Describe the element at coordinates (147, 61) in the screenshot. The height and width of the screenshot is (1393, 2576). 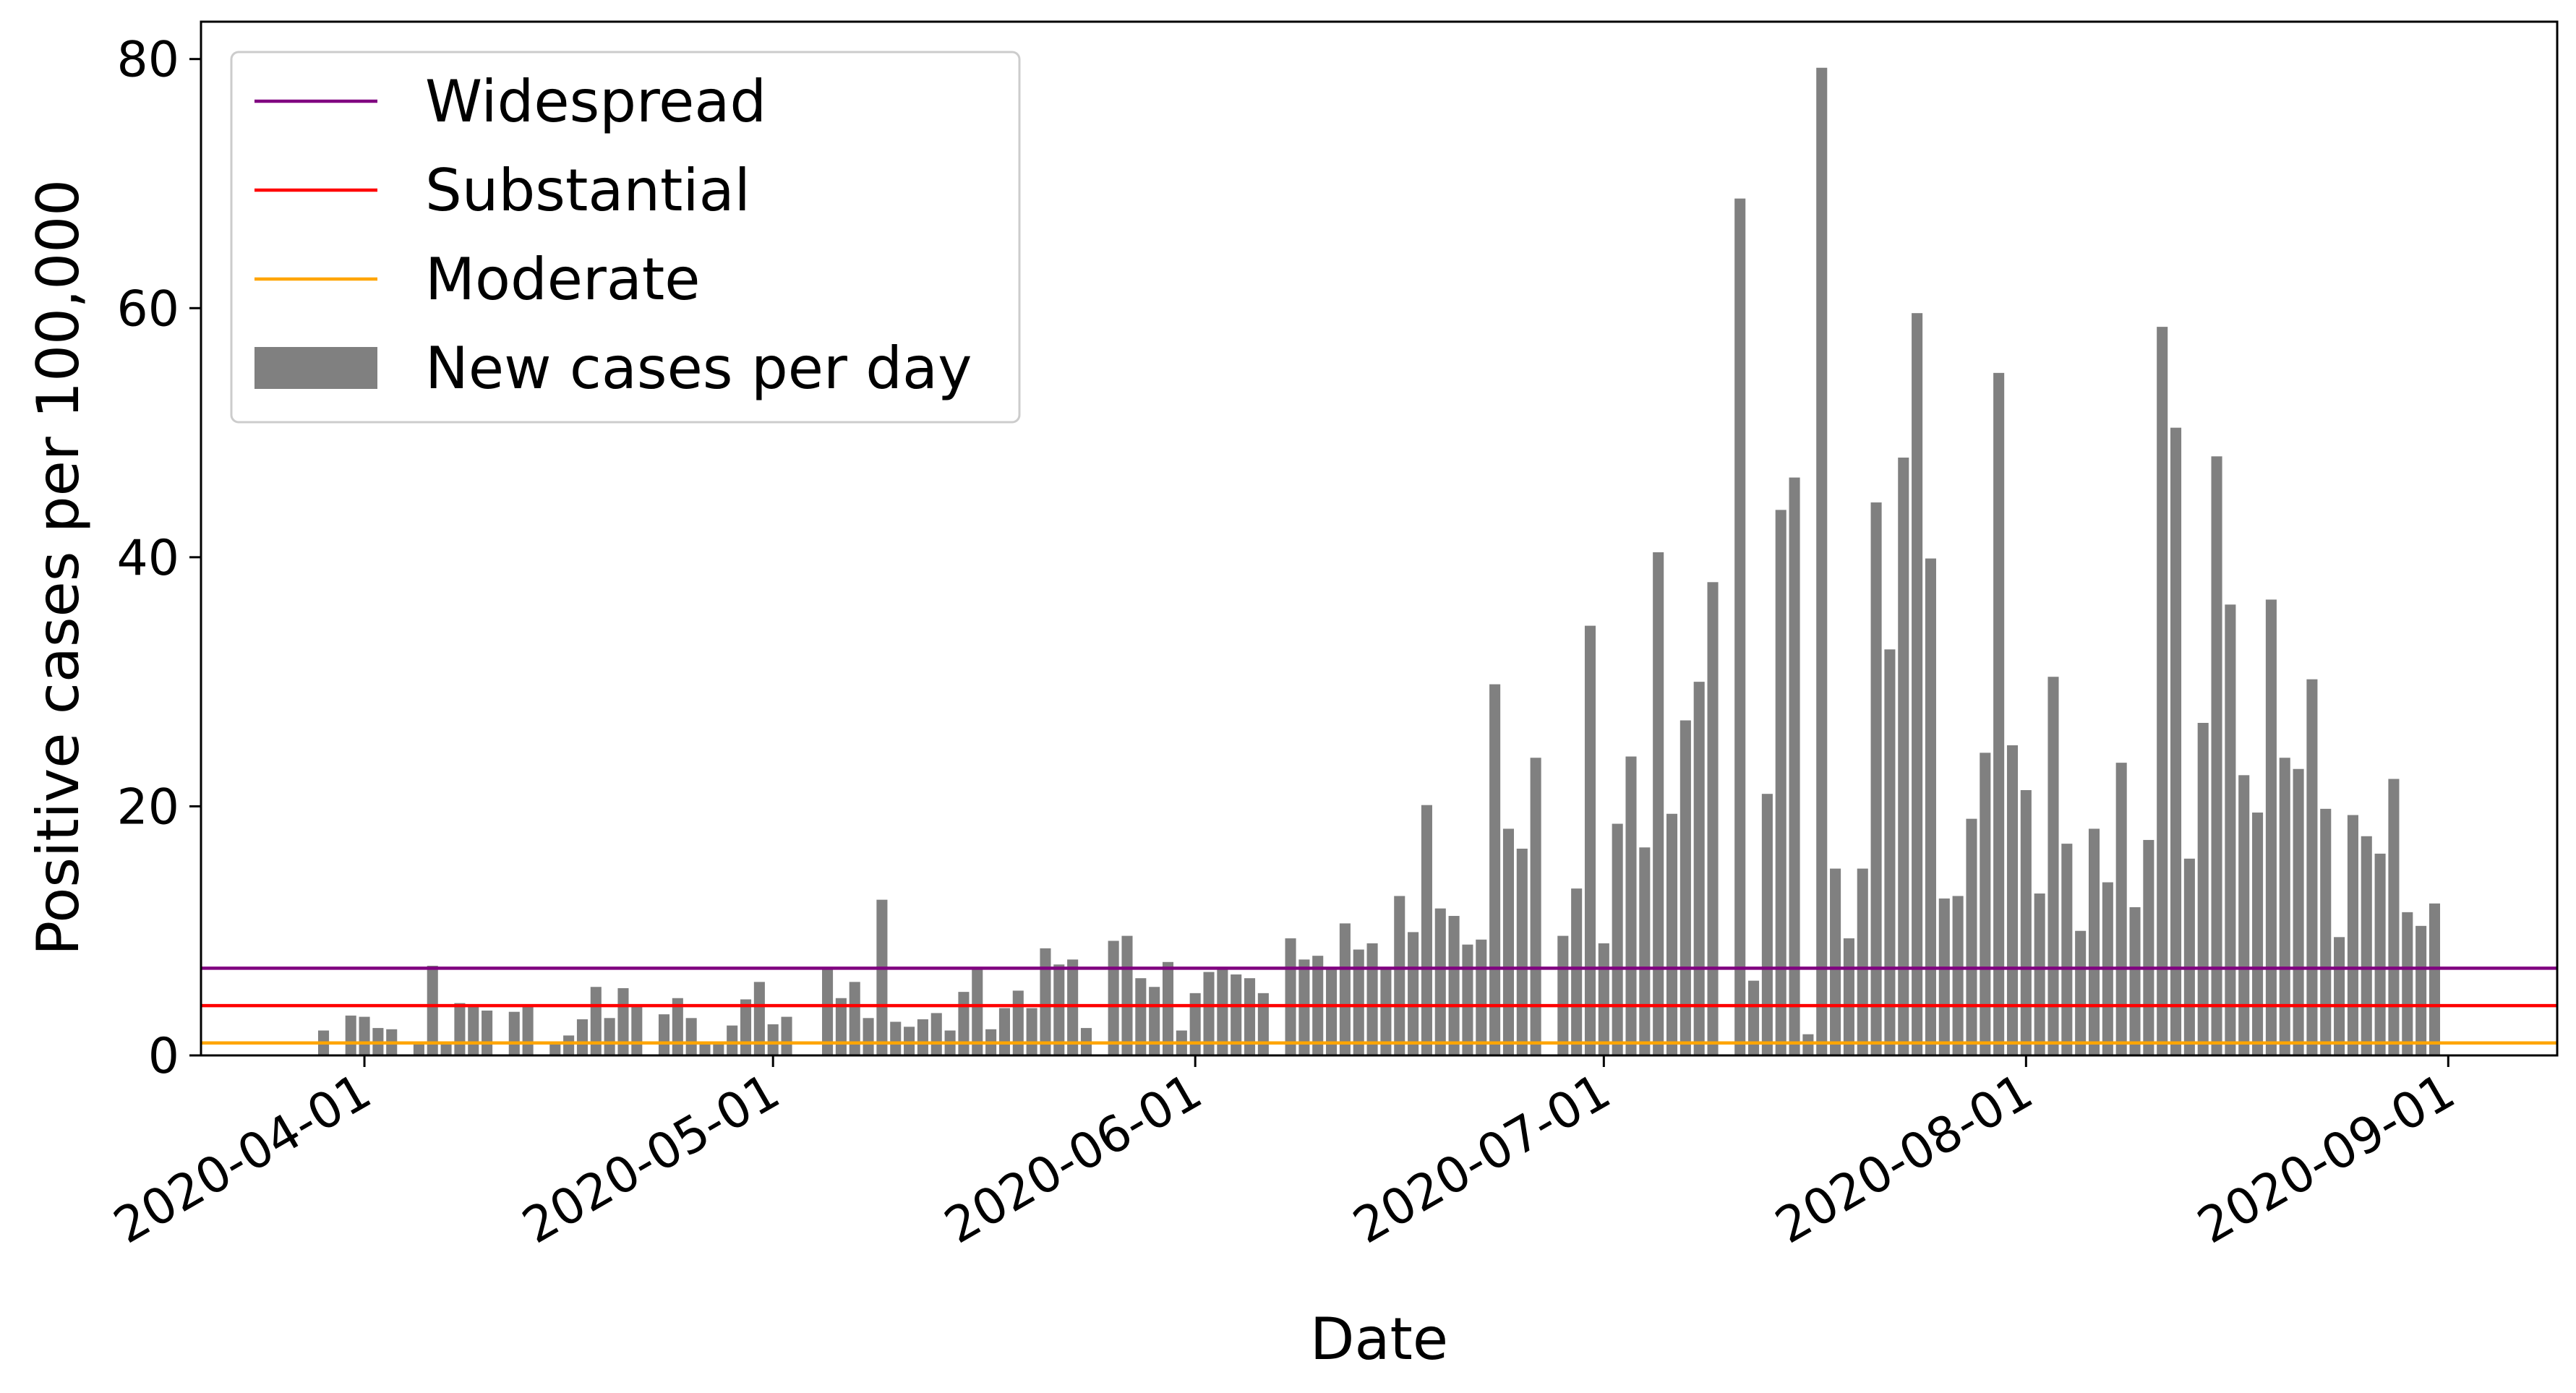
I see `y-tick-label: 80` at that location.